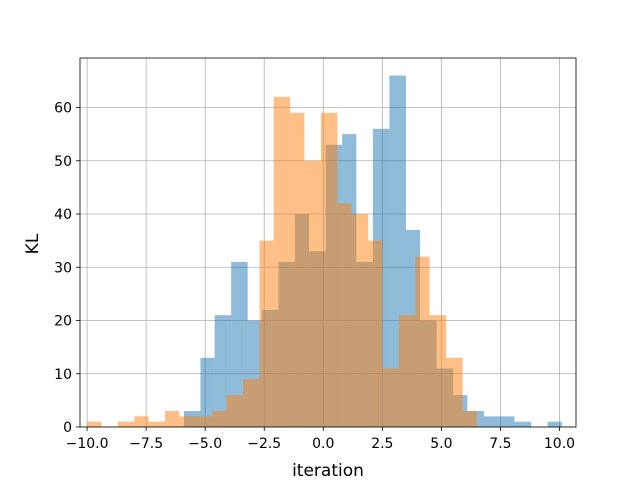 The height and width of the screenshot is (480, 640). I want to click on x-tick-label: 2.5, so click(382, 444).